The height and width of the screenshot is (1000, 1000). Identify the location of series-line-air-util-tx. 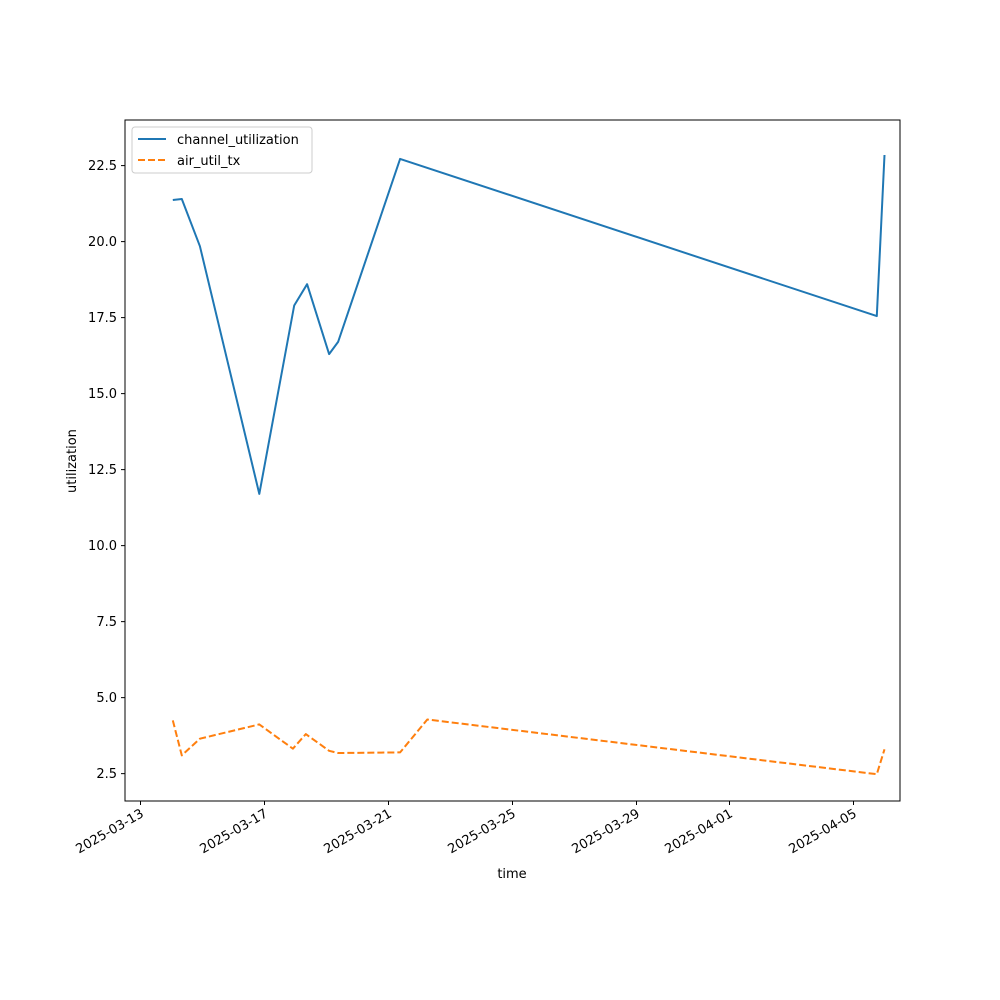
(528, 747).